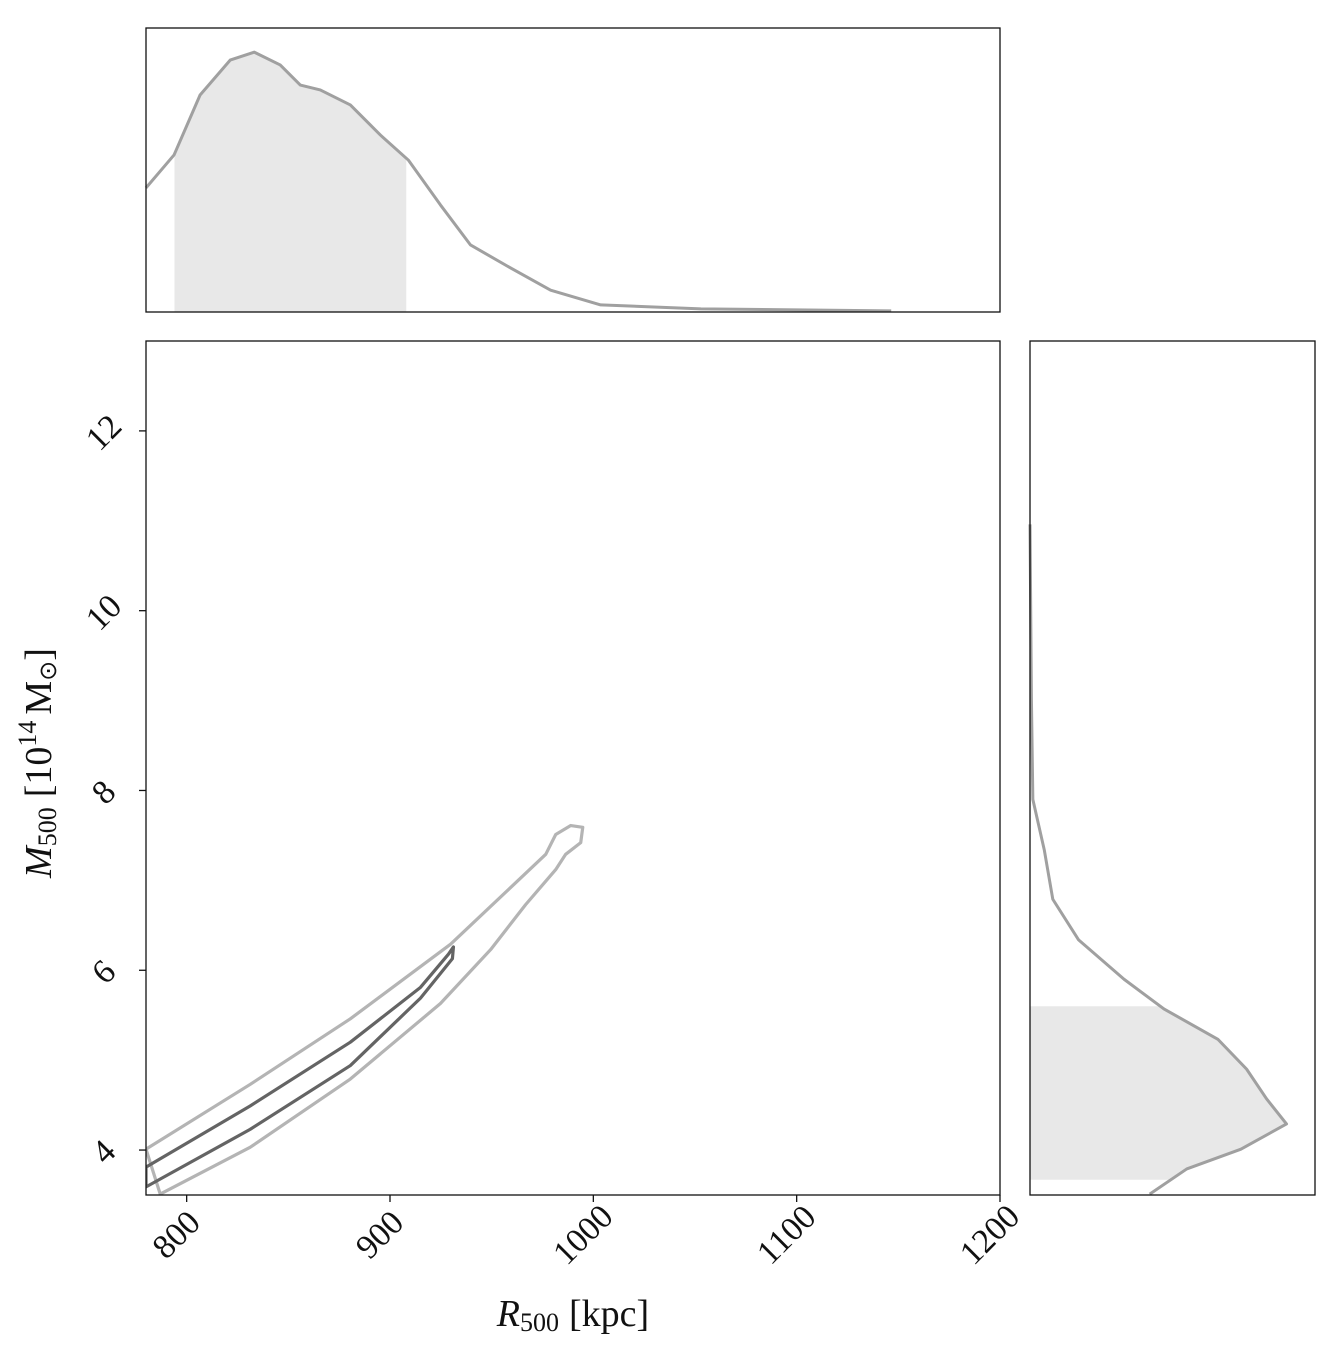  Describe the element at coordinates (104, 792) in the screenshot. I see `y-tick-label: 8` at that location.